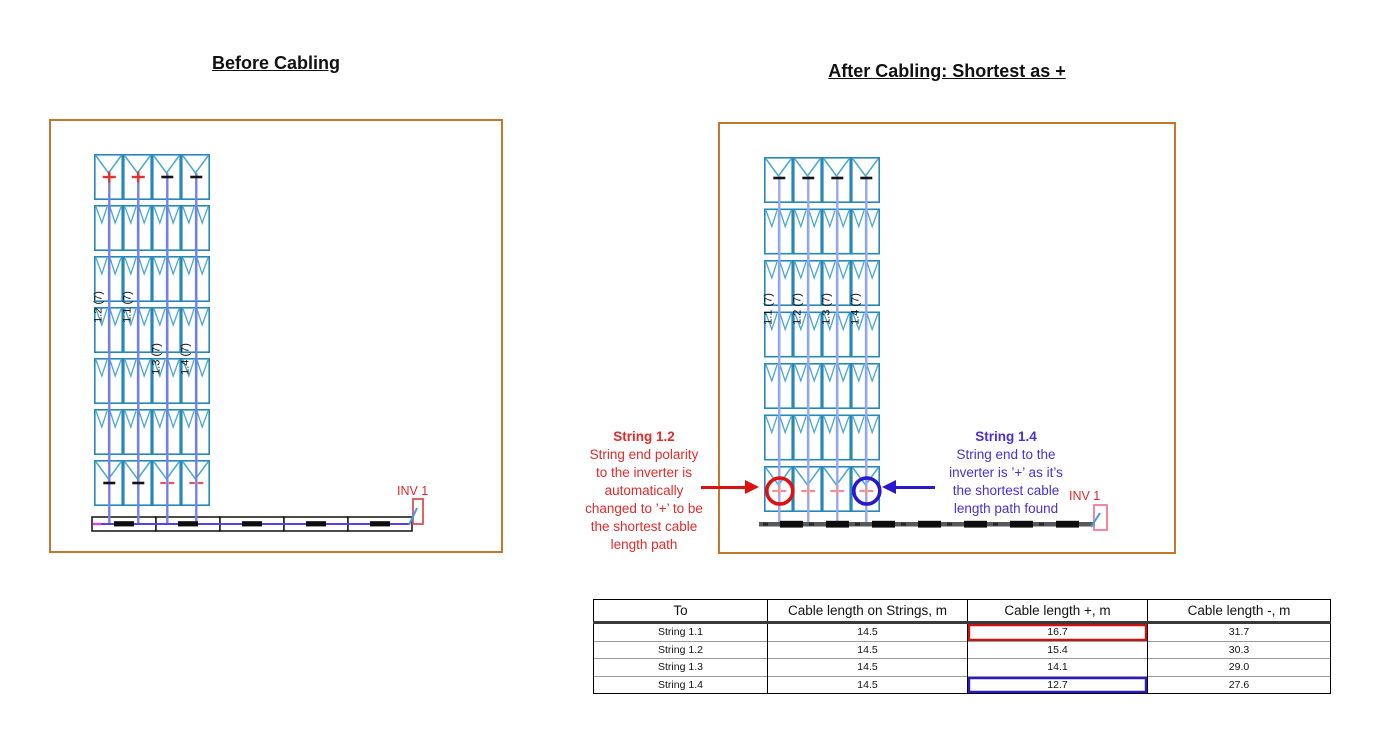 This screenshot has width=1374, height=741. I want to click on blue-arrow-head-icon, so click(889, 487).